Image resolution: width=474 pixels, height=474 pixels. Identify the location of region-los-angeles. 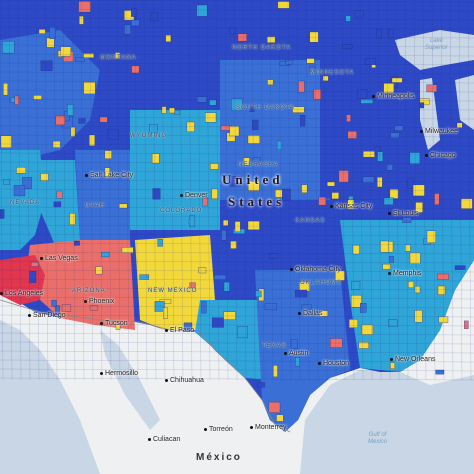
(22, 280).